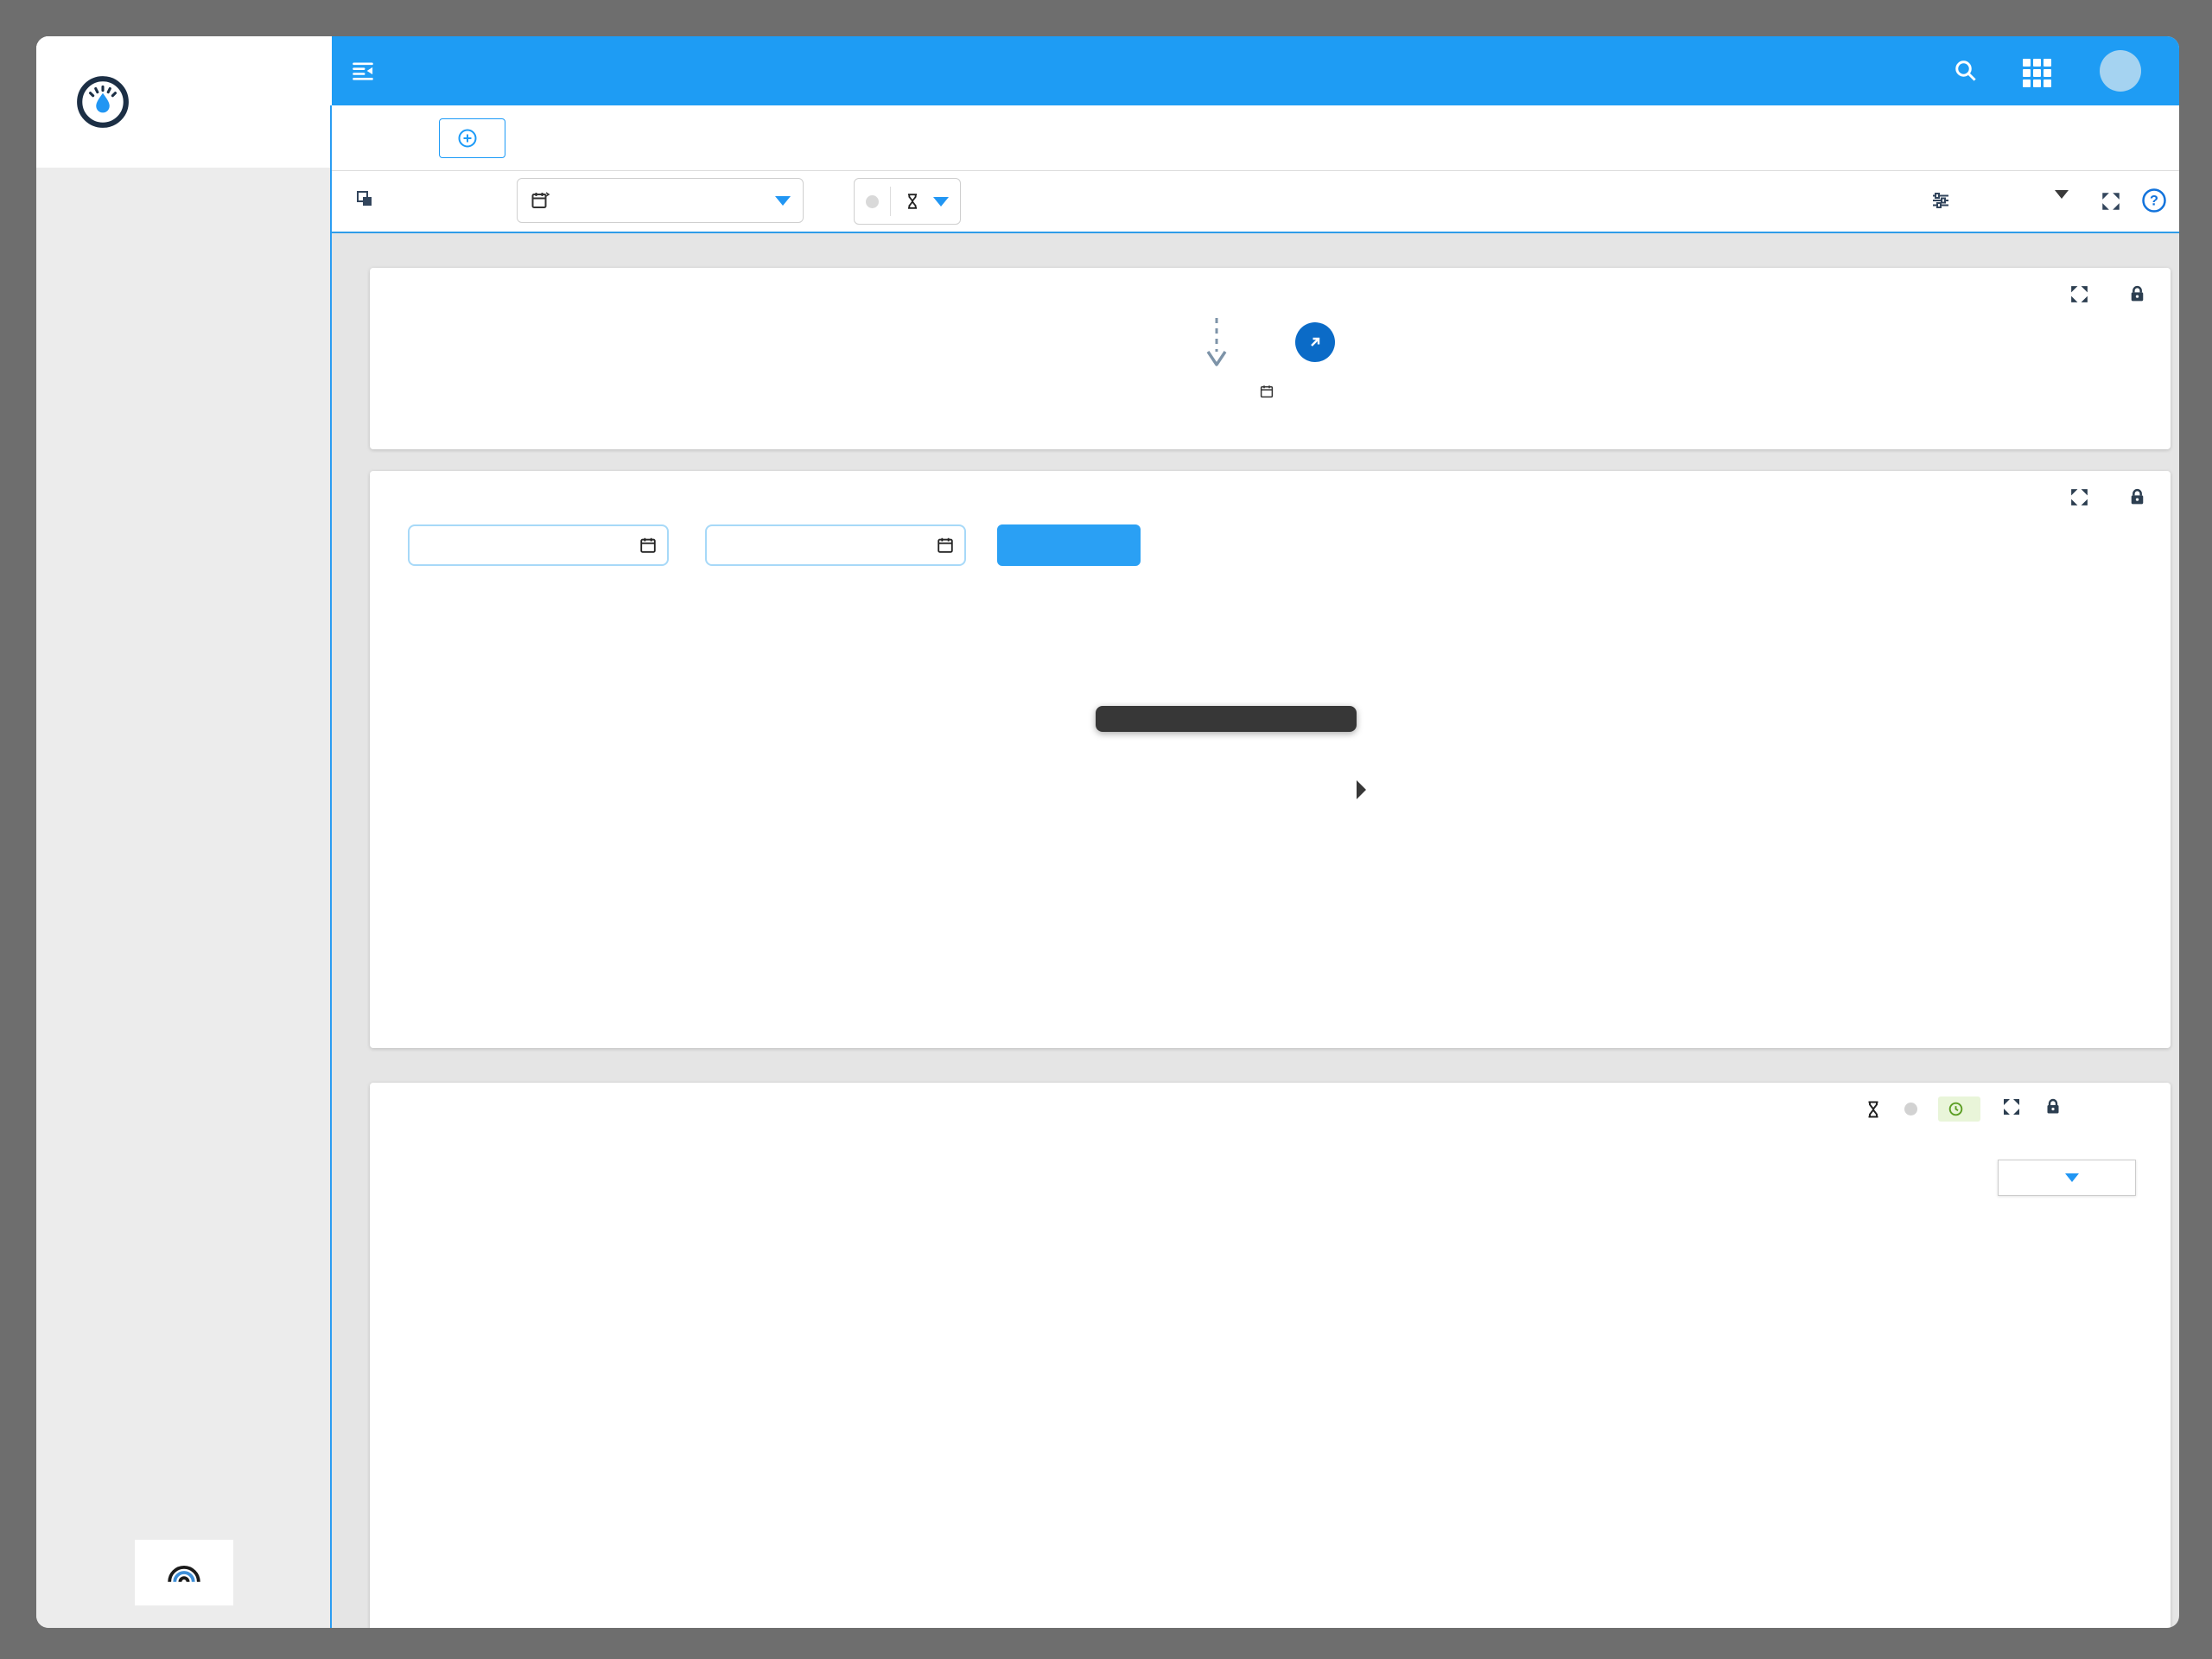 The image size is (2212, 1659). I want to click on dashboard-settings-button, so click(1945, 200).